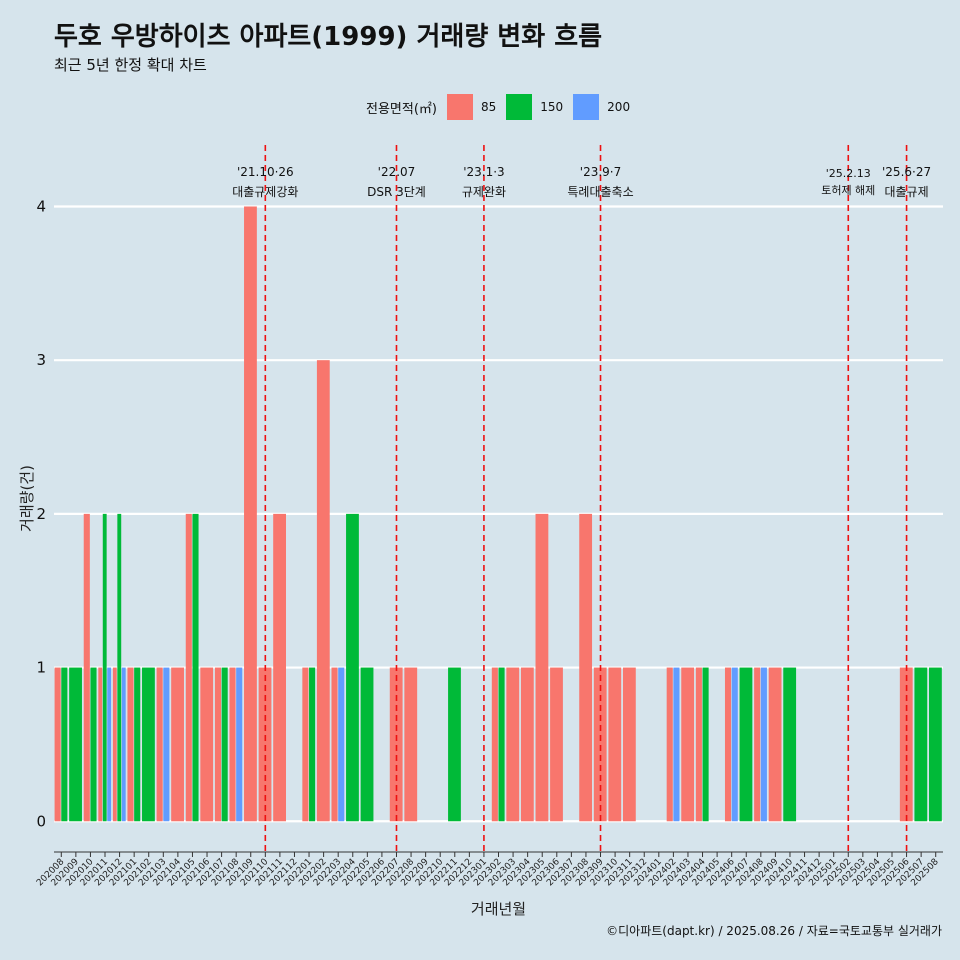 The height and width of the screenshot is (960, 960). Describe the element at coordinates (41, 360) in the screenshot. I see `y-tick-label-3: 3` at that location.